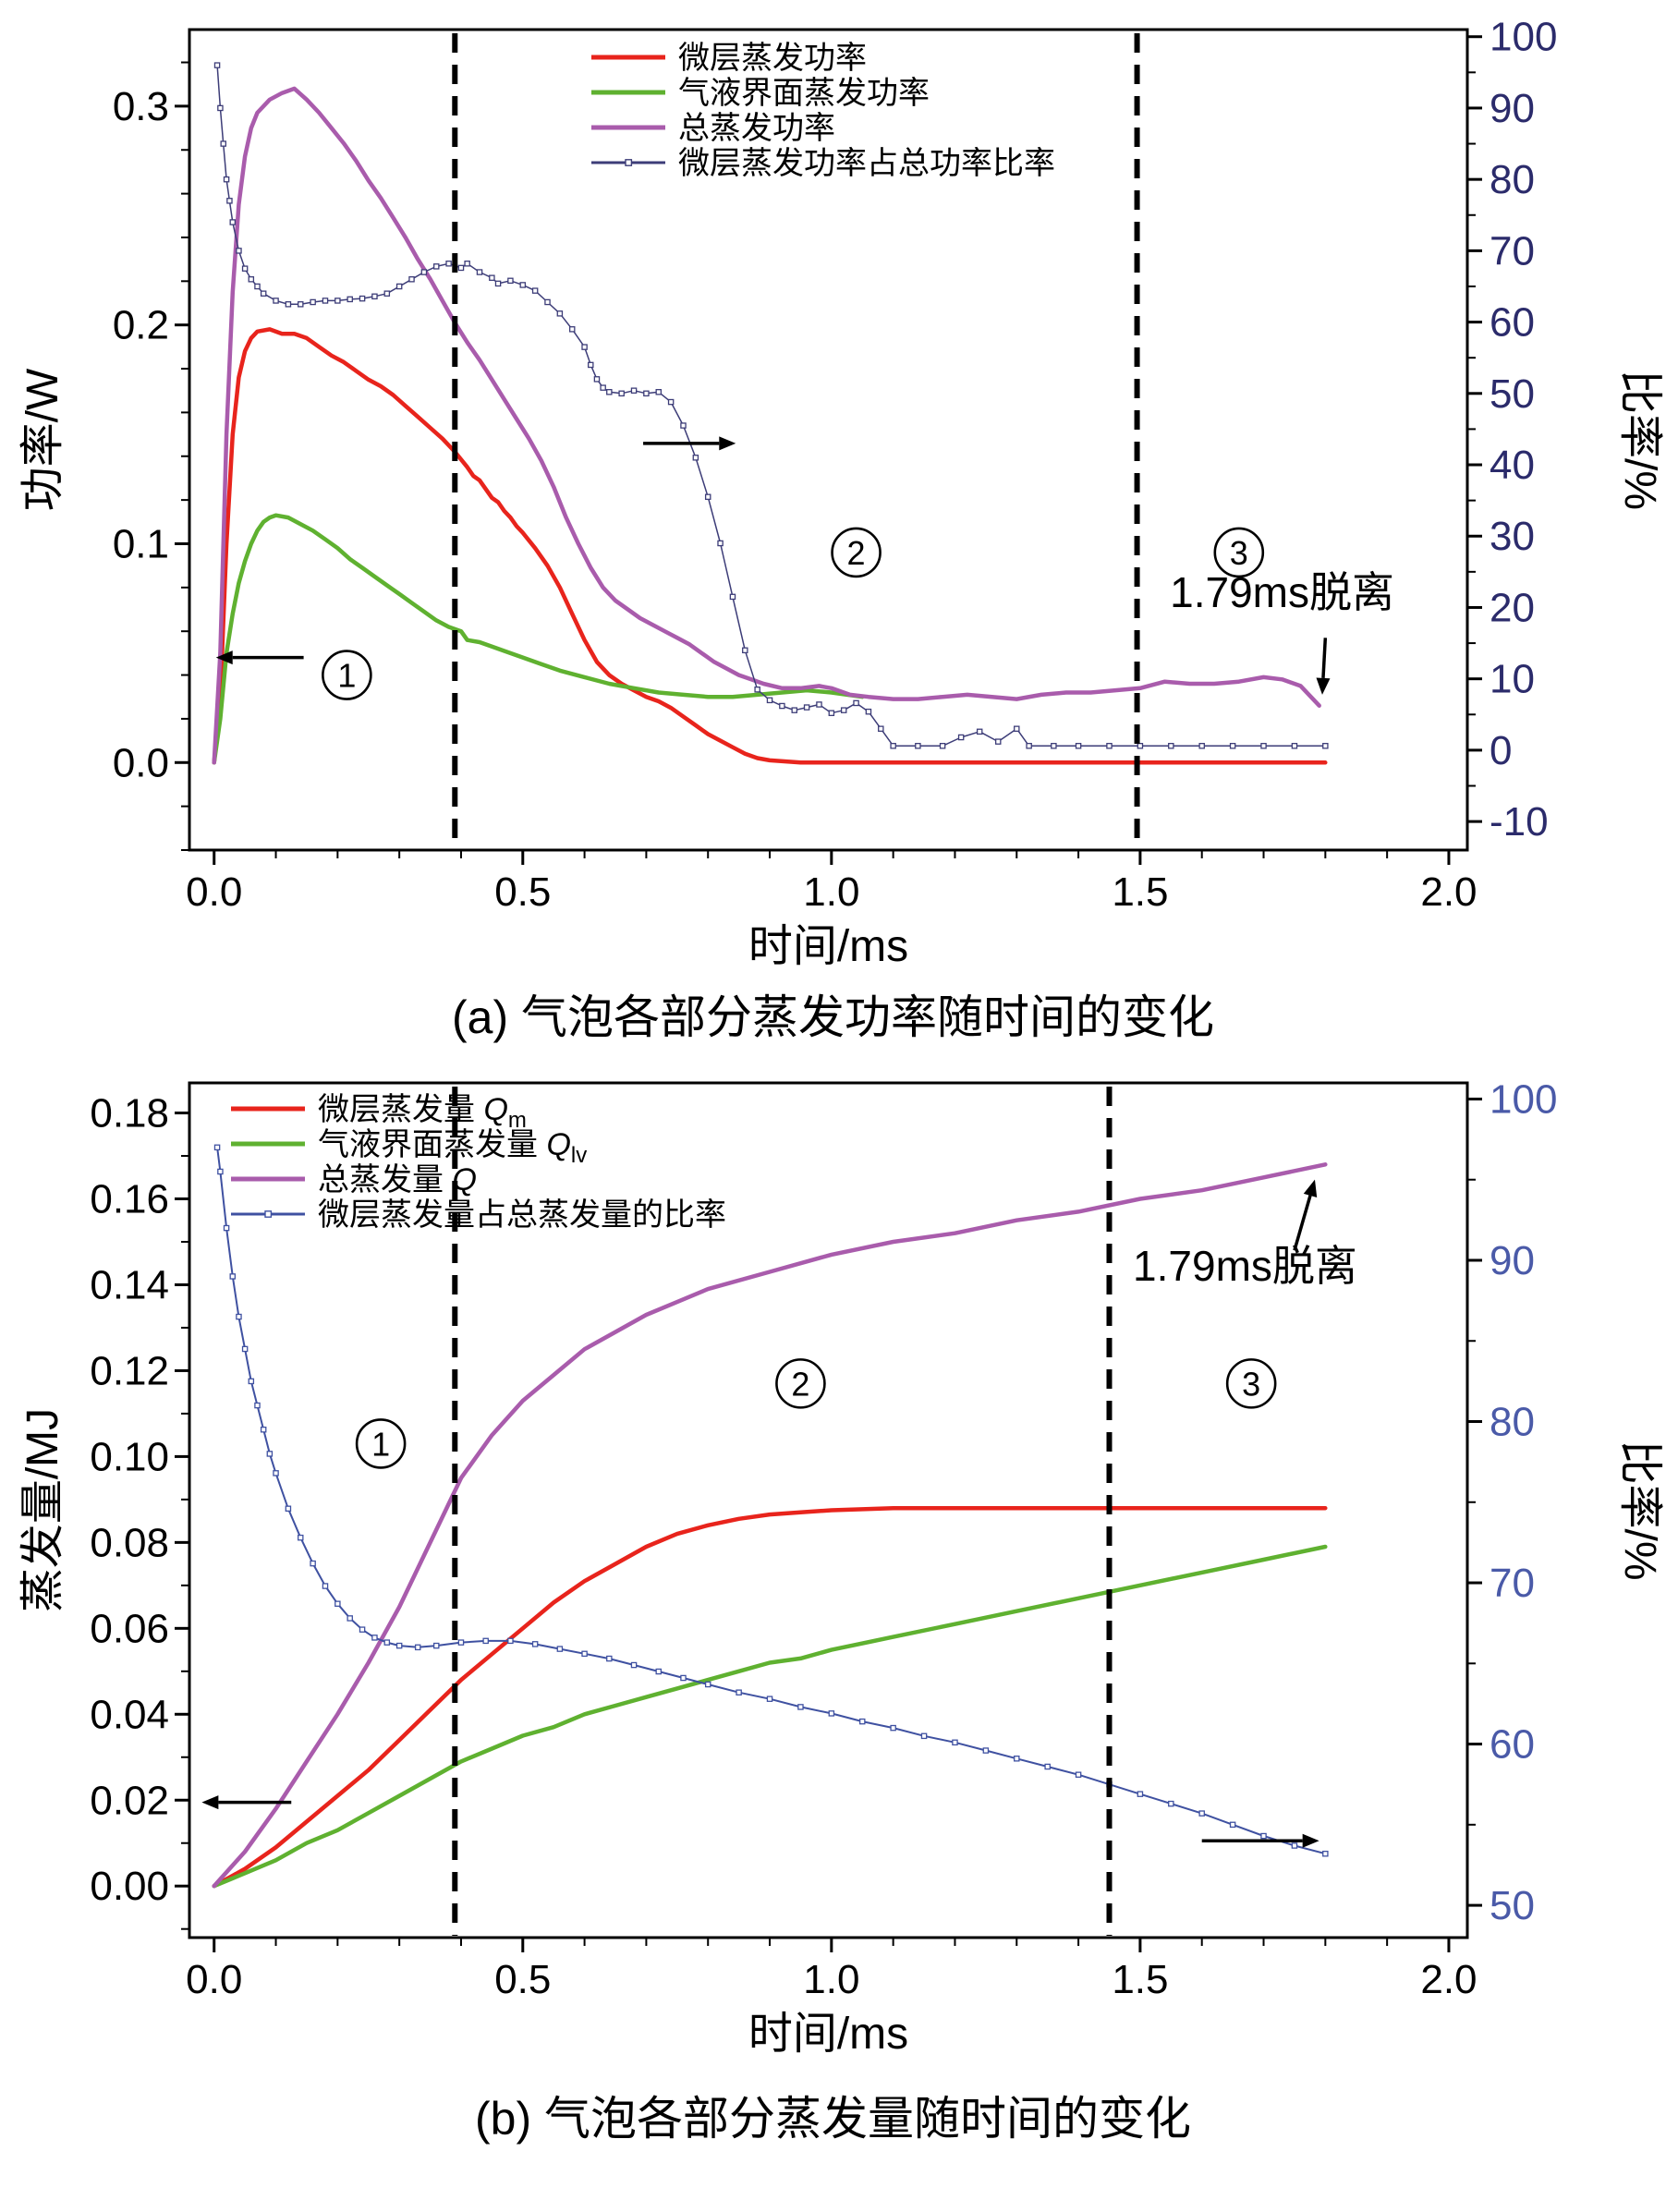 The image size is (1666, 2212). I want to click on panel-b-caption: (b) 气泡各部分蒸发量随时间的变化, so click(833, 2119).